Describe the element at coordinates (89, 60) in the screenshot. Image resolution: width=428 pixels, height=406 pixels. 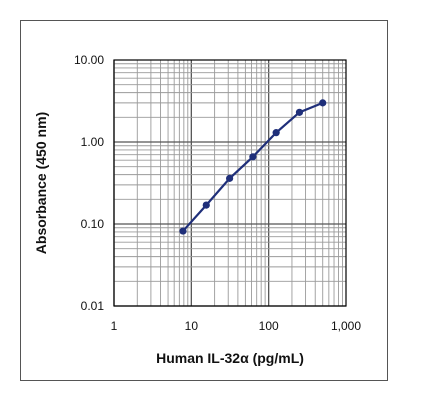
I see `y-tick-label: 10.00` at that location.